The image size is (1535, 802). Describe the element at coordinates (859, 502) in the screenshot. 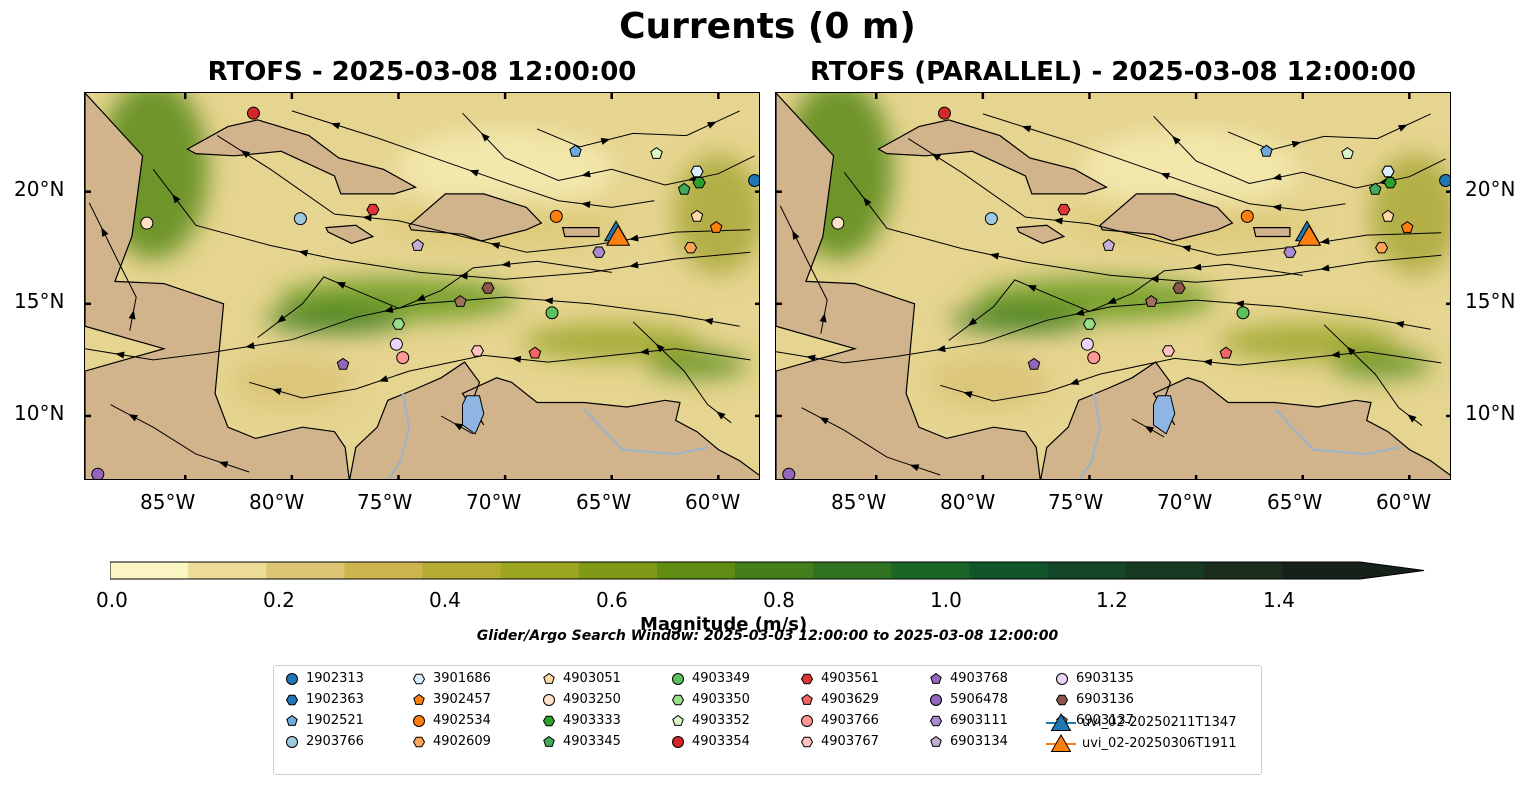

I see `right-lon-tick-85w: 85°W` at that location.